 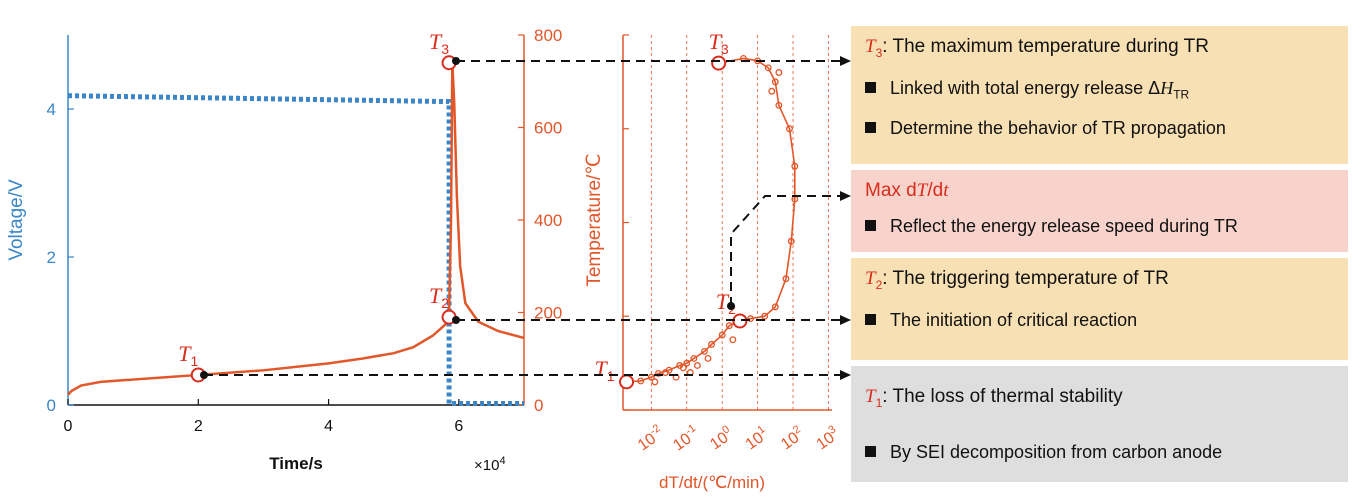 I want to click on box-t3-head: T3: The maximum temperature during TR, so click(x=1099, y=50).